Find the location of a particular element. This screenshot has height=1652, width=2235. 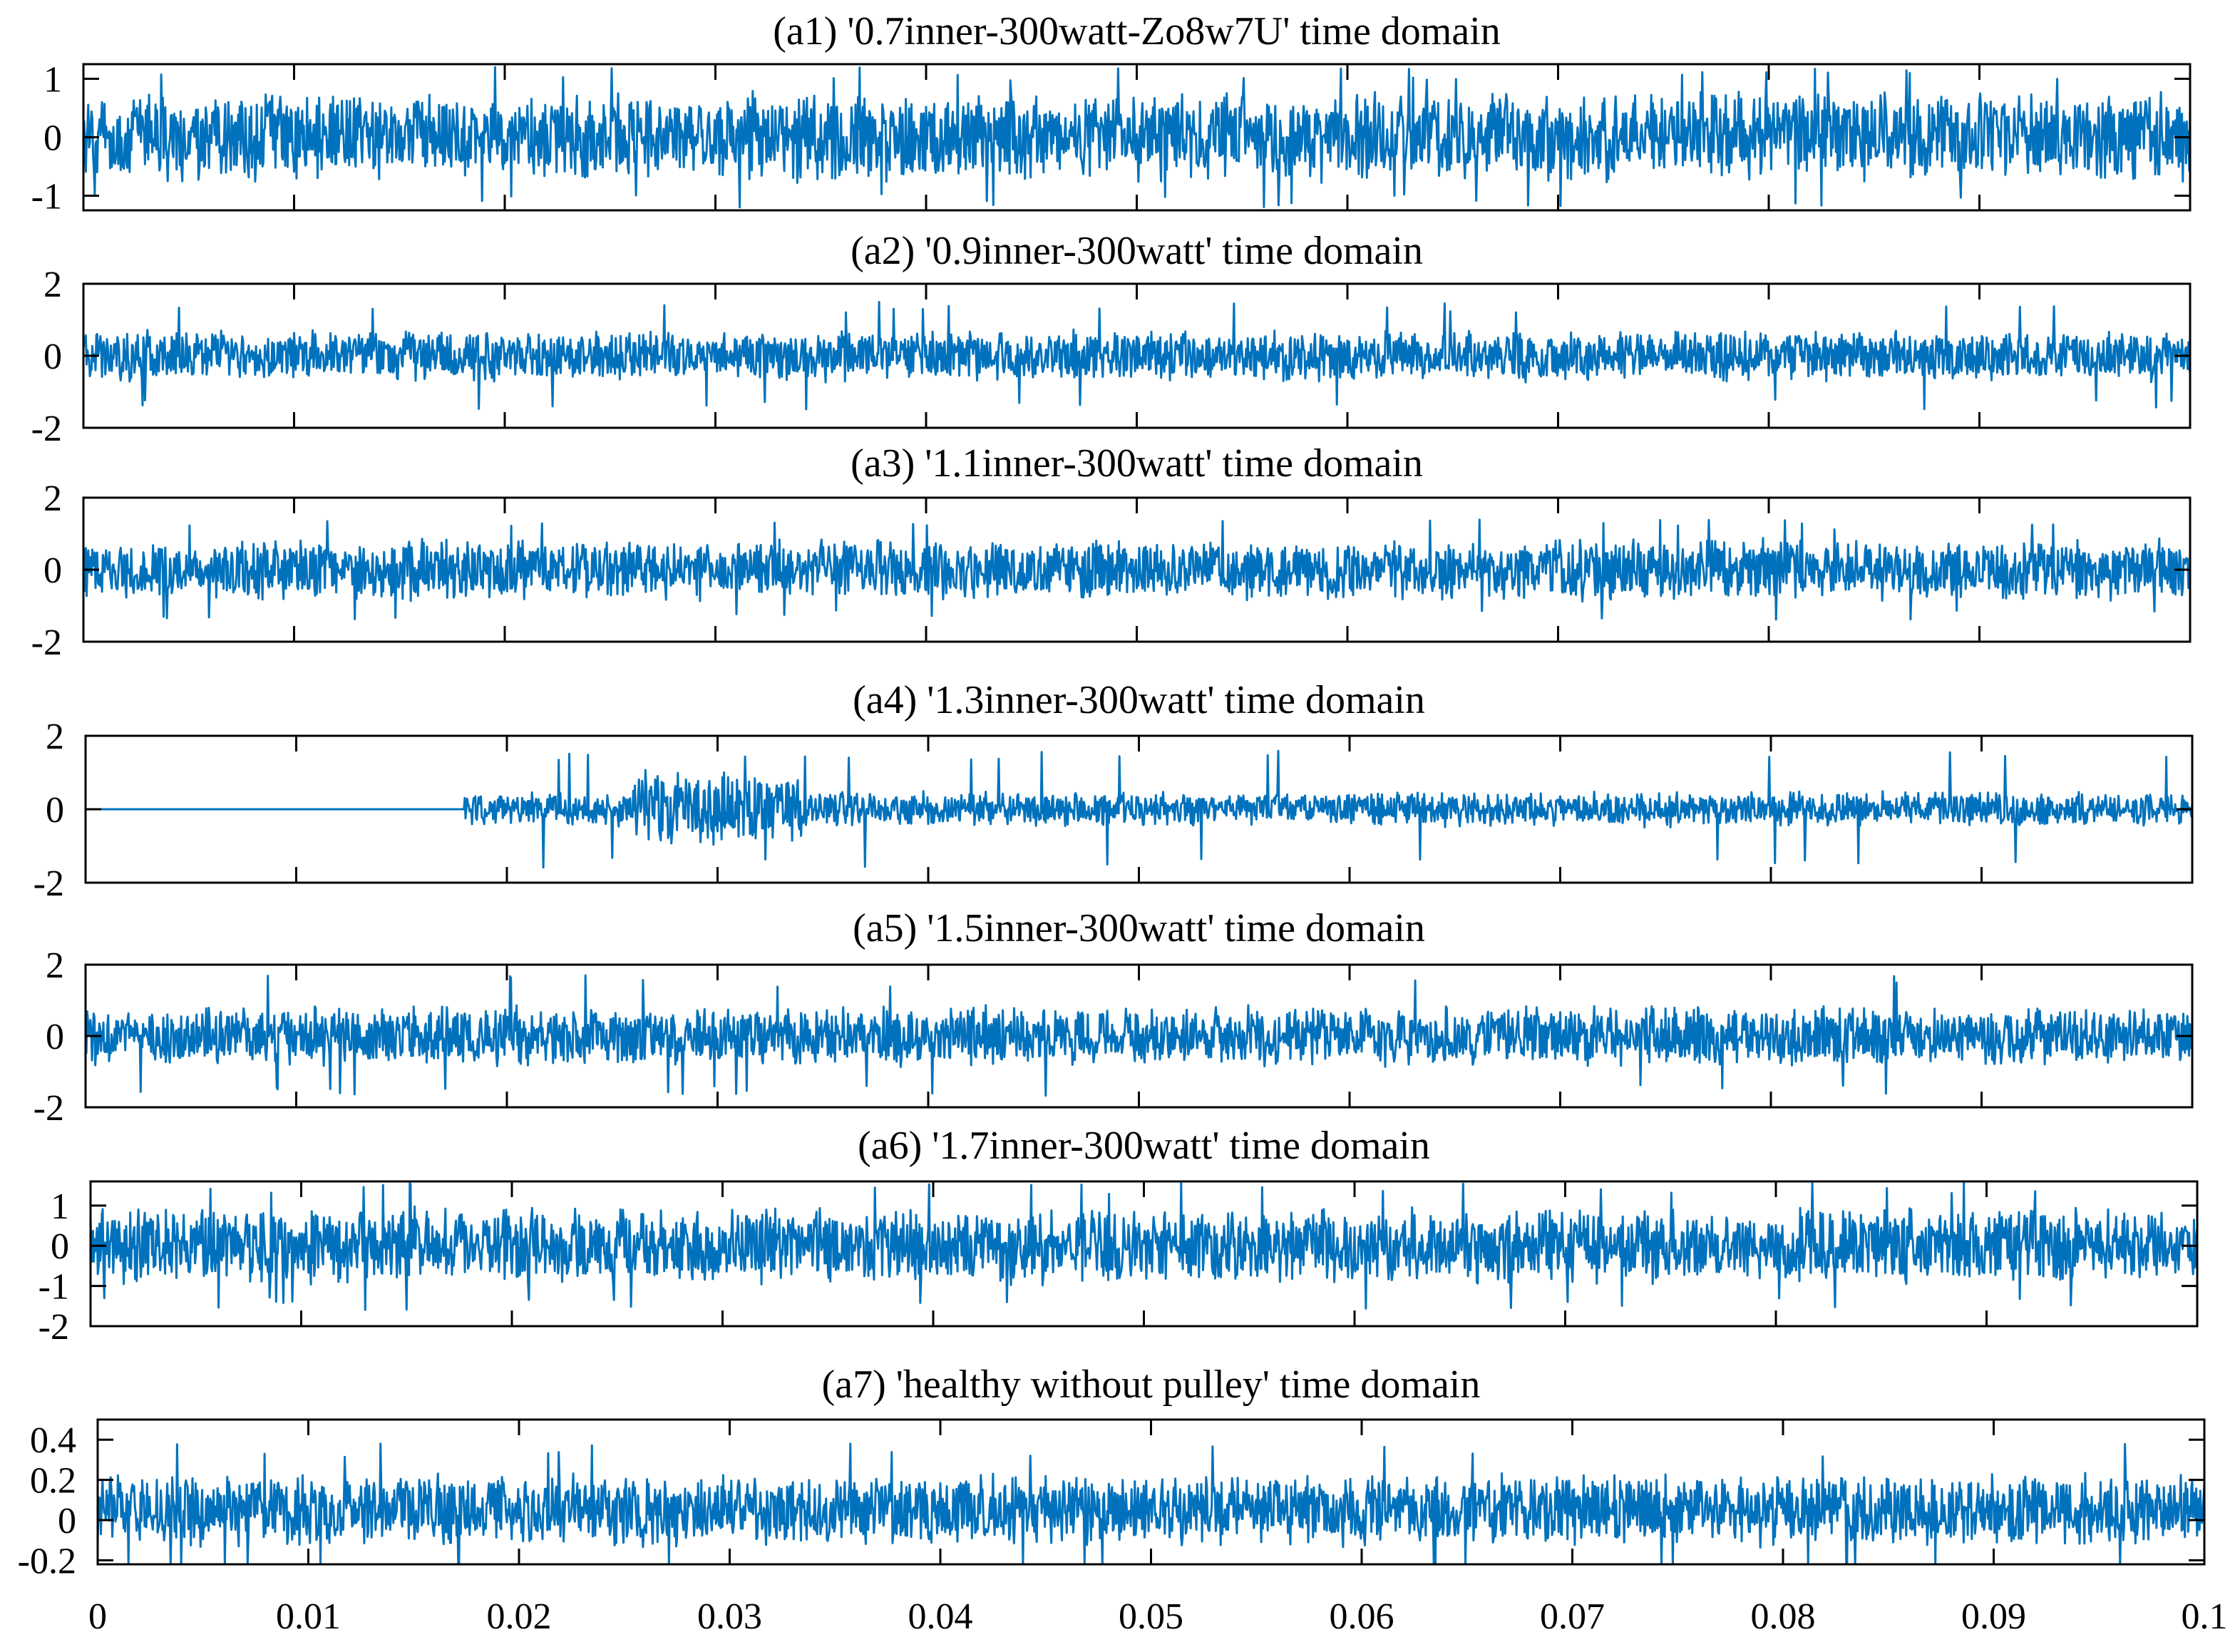

x-tick-label: 0.1 is located at coordinates (2205, 1616).